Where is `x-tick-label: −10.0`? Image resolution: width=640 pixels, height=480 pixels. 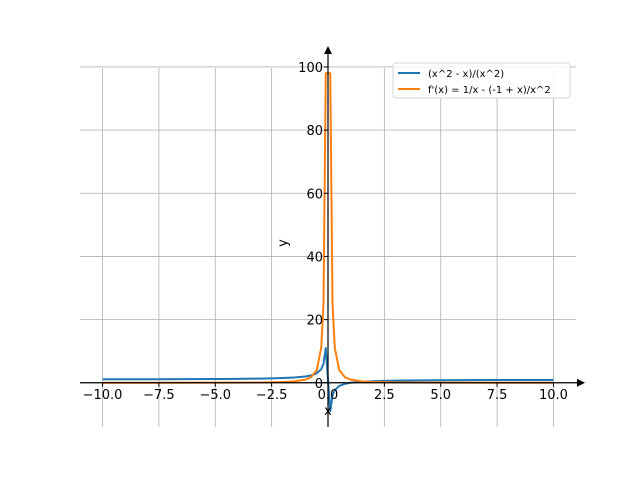 x-tick-label: −10.0 is located at coordinates (103, 395).